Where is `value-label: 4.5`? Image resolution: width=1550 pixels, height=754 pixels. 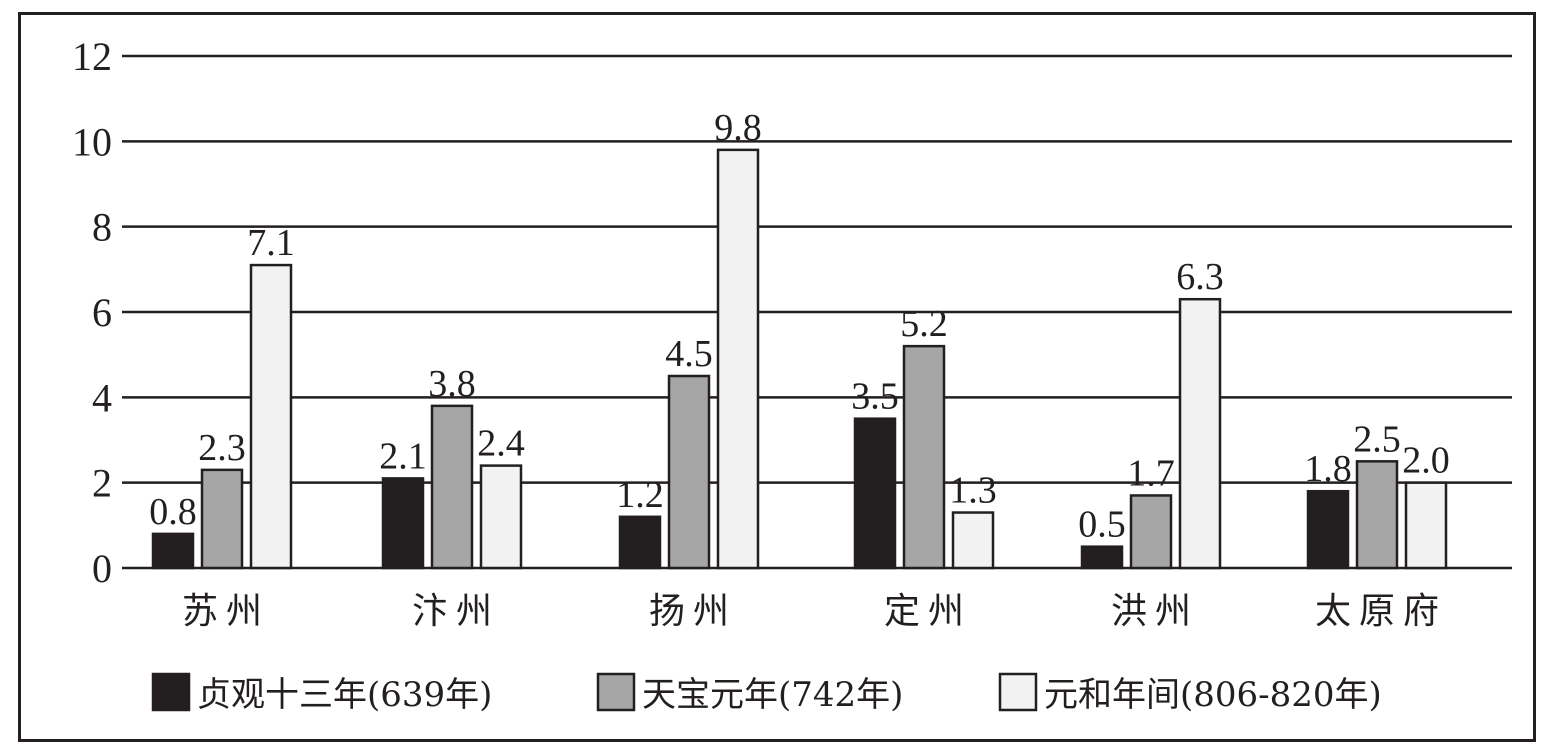 value-label: 4.5 is located at coordinates (689, 354).